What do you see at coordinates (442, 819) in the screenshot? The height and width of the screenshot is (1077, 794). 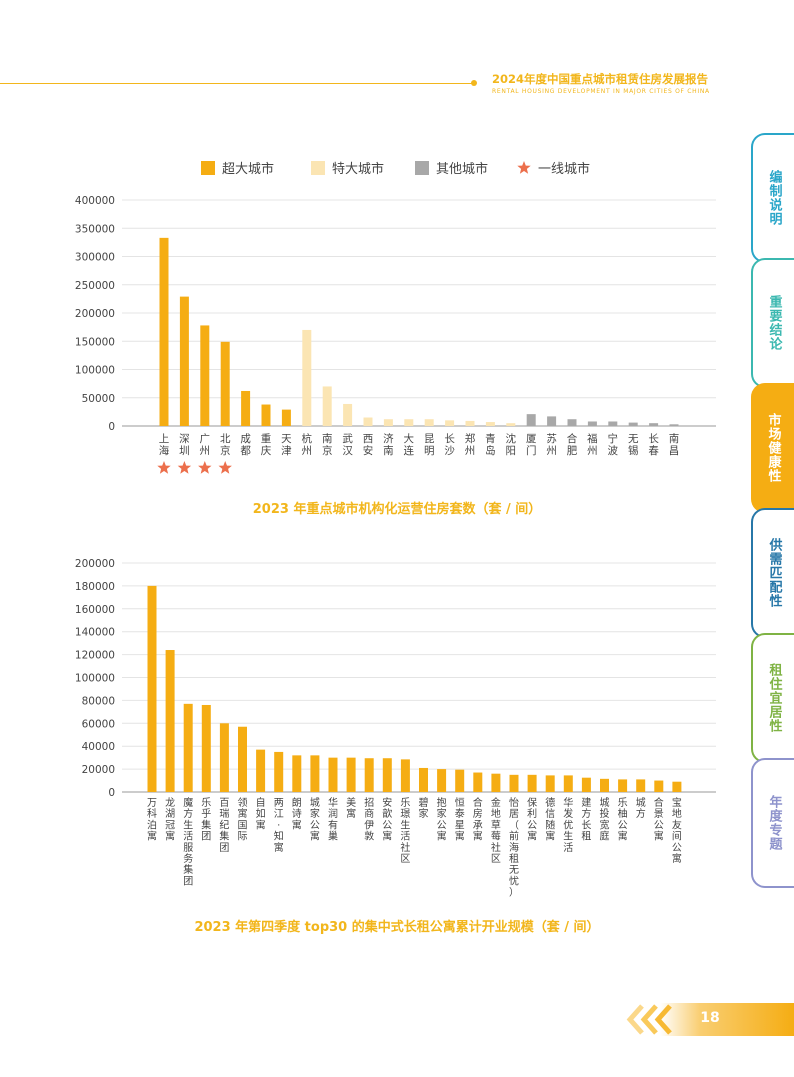 I see `x-tick-label: 抱家公寓` at bounding box center [442, 819].